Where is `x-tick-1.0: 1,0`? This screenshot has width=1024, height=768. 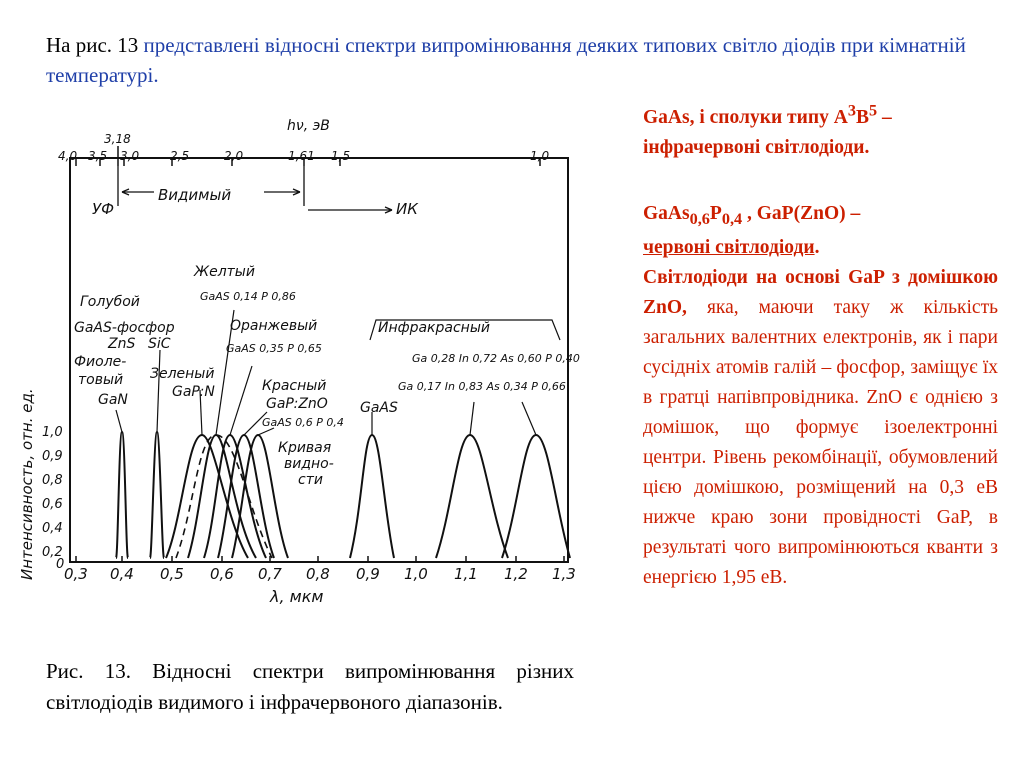
x-tick-1.0: 1,0 is located at coordinates (416, 574).